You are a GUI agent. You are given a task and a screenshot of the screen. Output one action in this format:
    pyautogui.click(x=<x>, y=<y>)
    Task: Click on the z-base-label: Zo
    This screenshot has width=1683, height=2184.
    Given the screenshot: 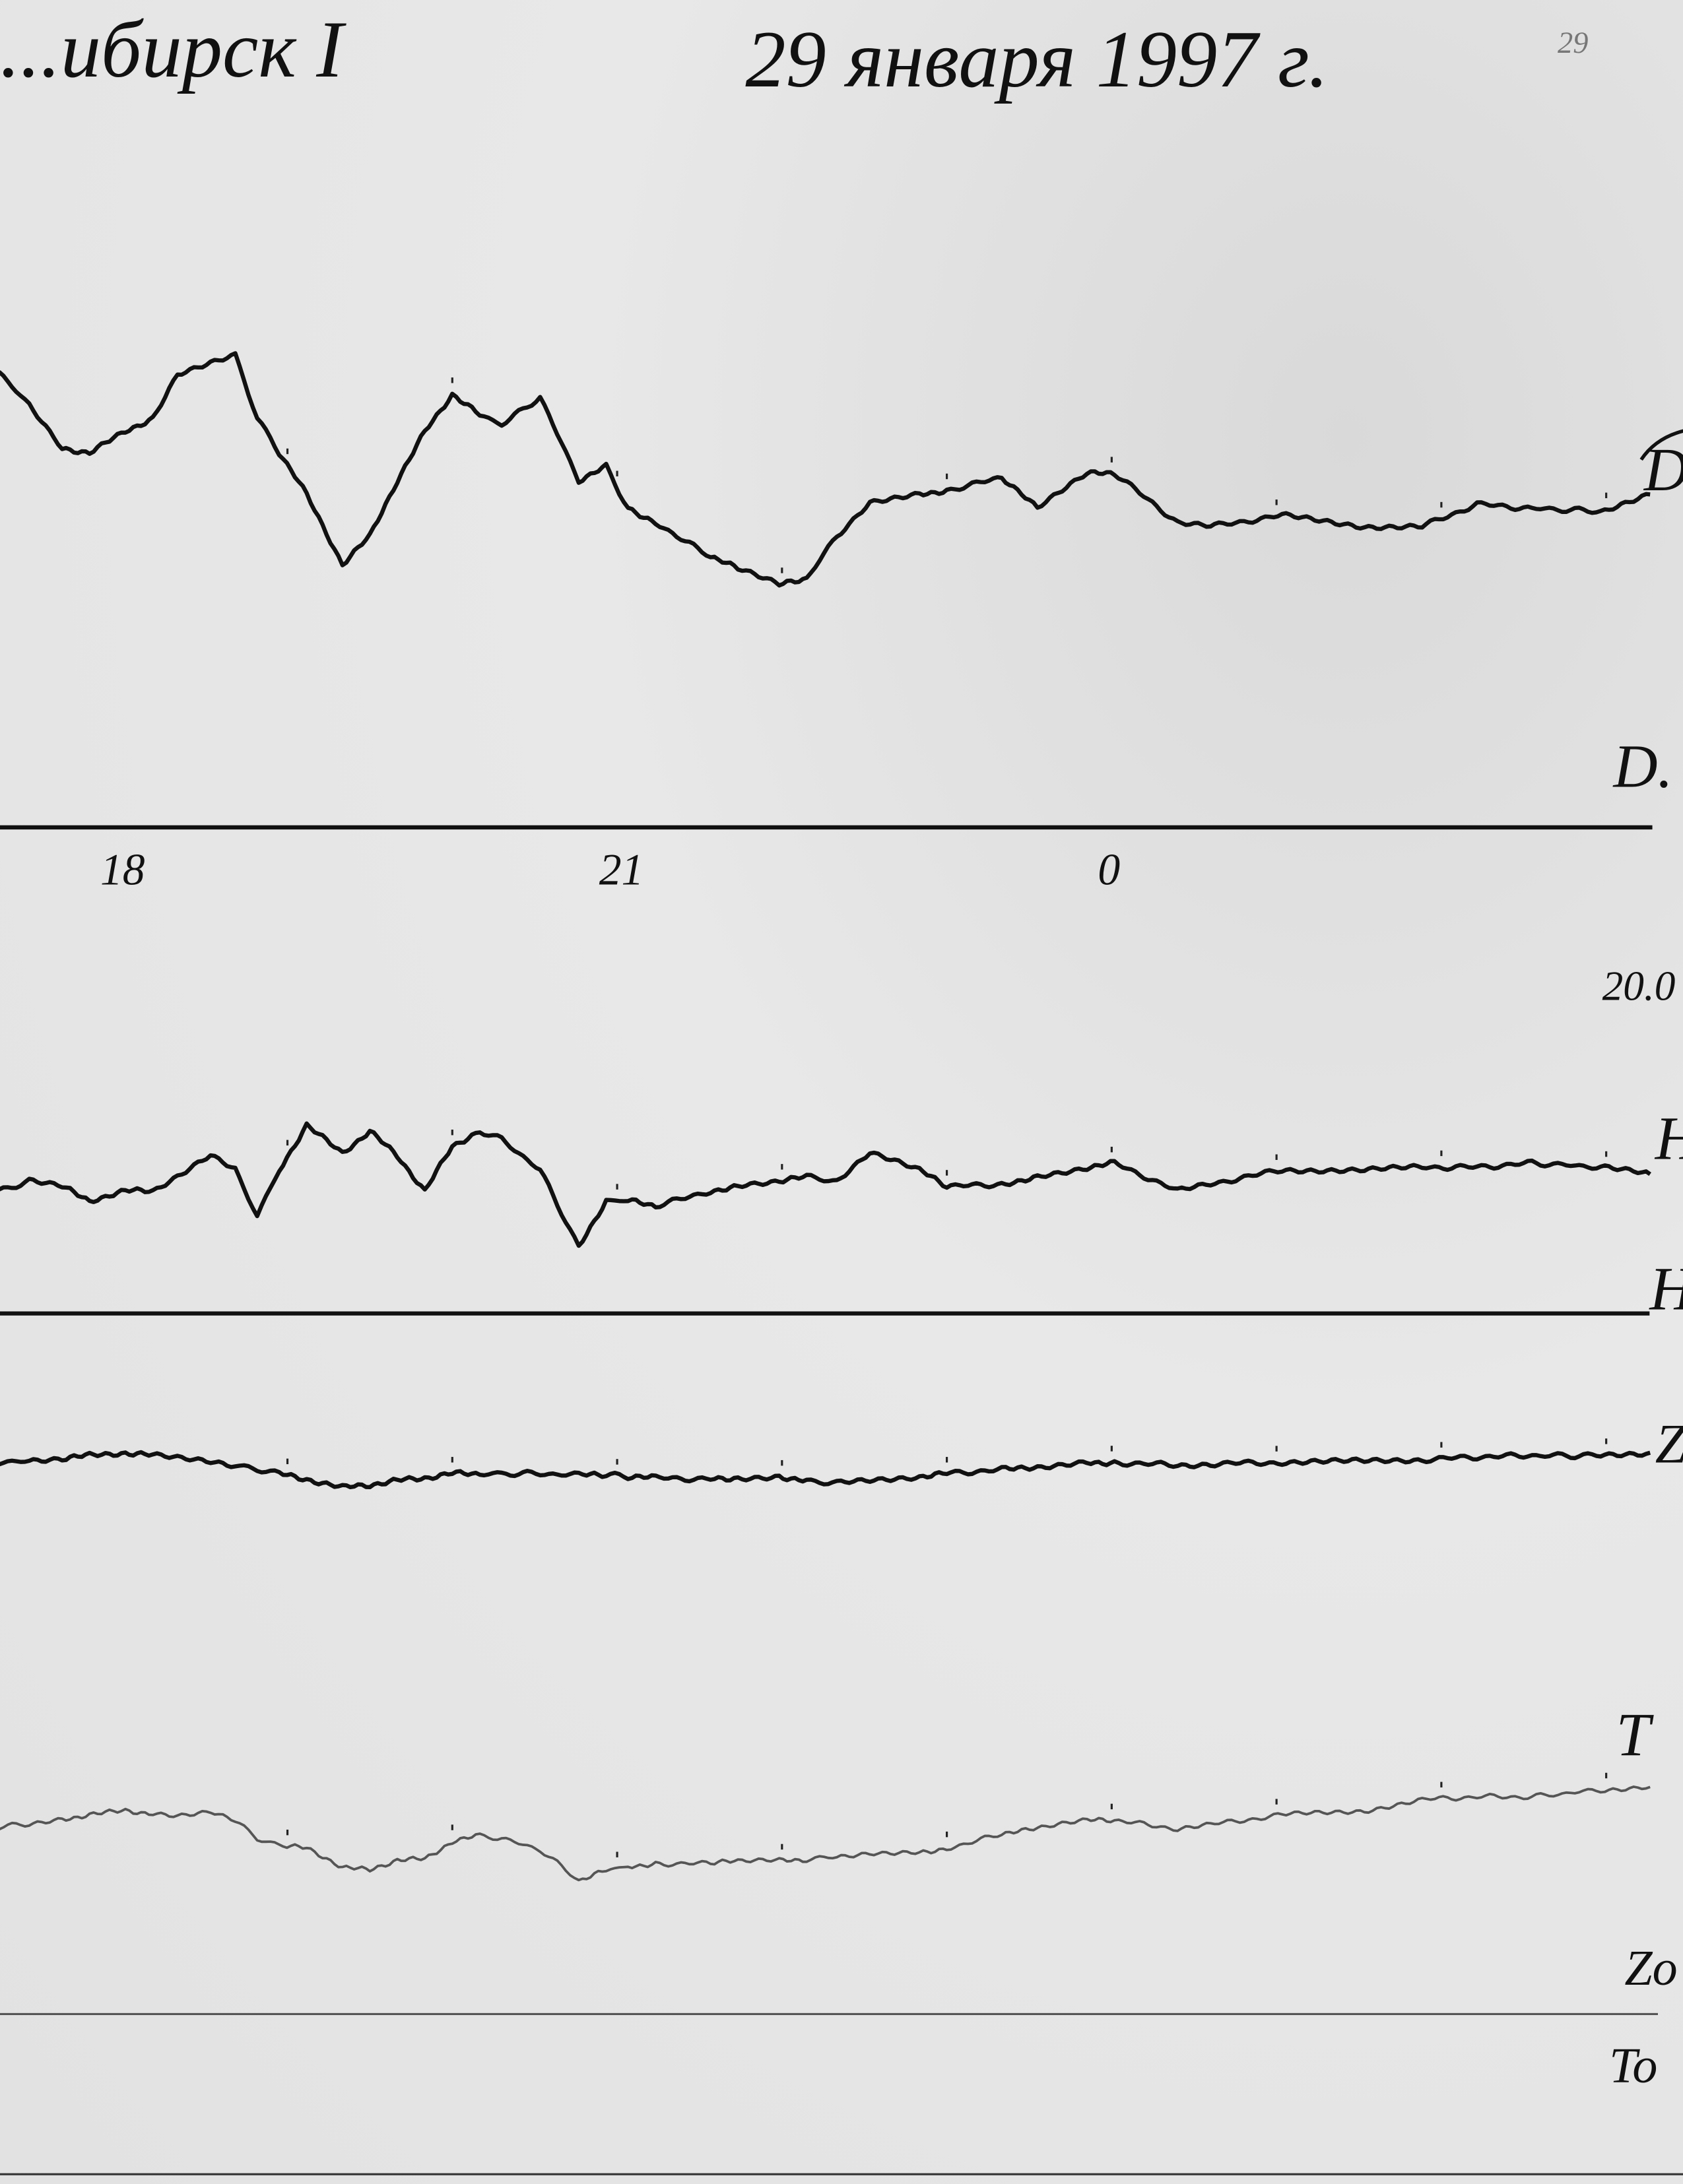 What is the action you would take?
    pyautogui.click(x=1650, y=1968)
    